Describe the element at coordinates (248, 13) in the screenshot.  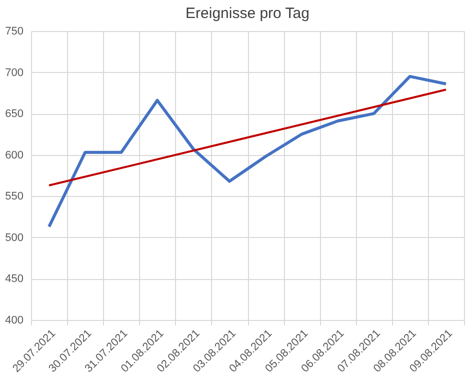
I see `chart-title: Ereignisse pro Tag` at that location.